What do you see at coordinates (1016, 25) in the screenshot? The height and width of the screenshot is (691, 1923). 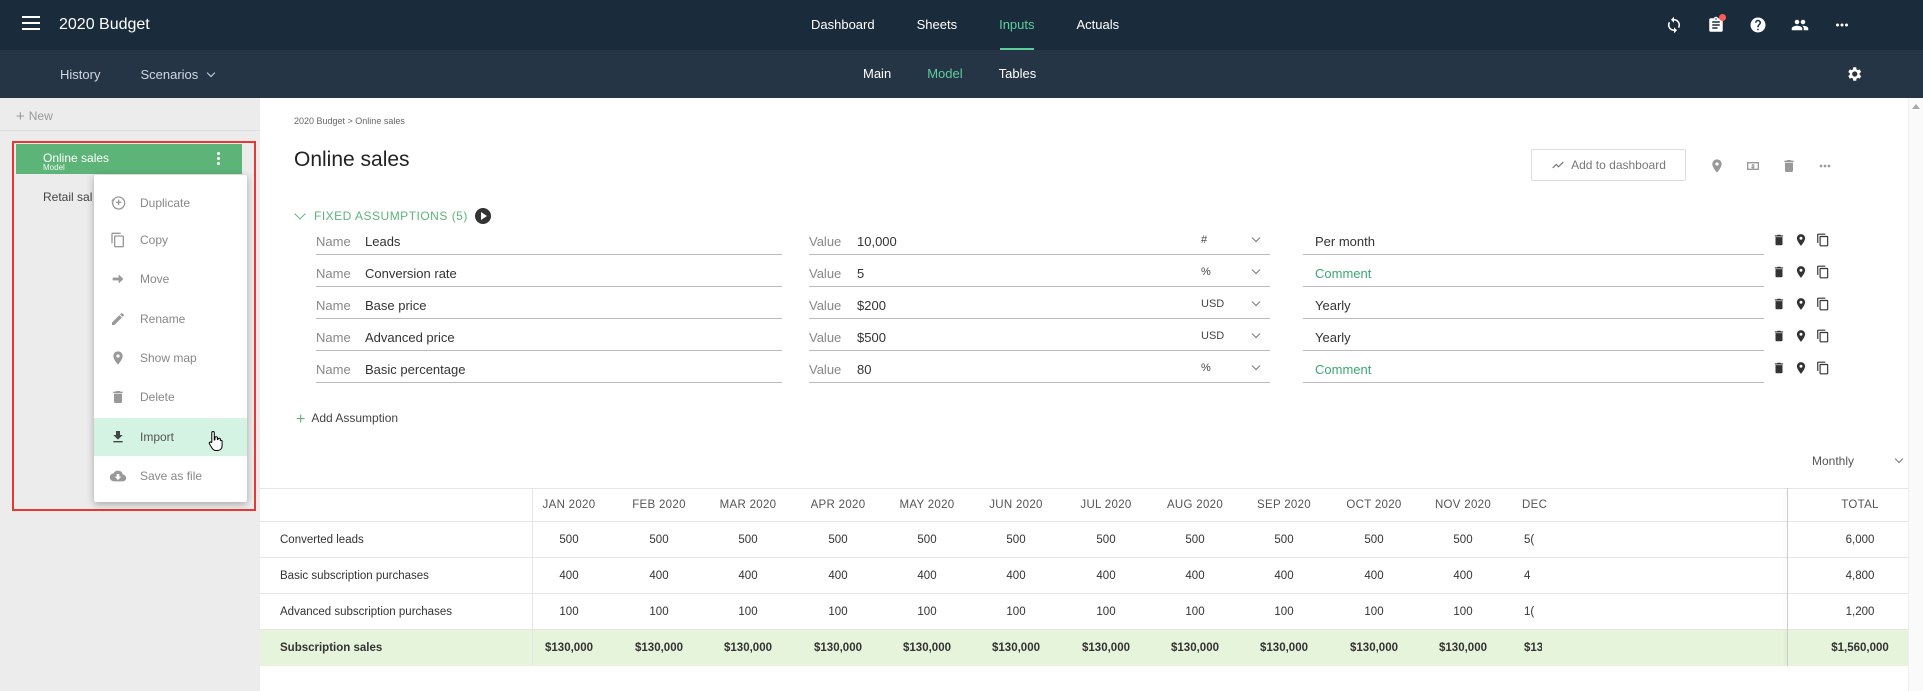 I see `nav-inputs: Inputs` at bounding box center [1016, 25].